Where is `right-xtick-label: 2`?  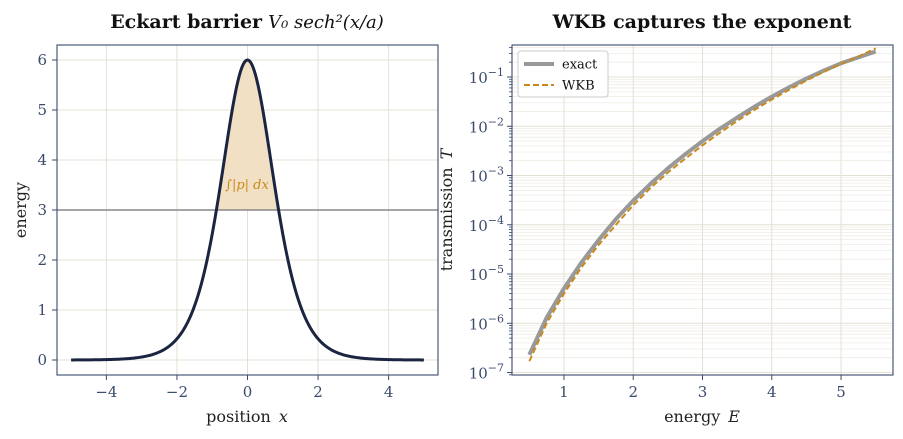
right-xtick-label: 2 is located at coordinates (633, 392).